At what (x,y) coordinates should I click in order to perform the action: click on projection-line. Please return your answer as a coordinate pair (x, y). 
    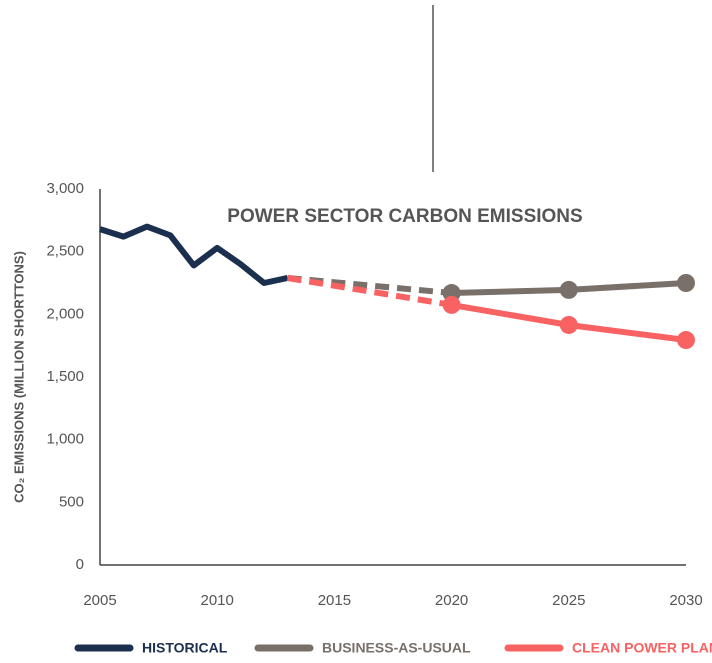
    Looking at the image, I should click on (370, 291).